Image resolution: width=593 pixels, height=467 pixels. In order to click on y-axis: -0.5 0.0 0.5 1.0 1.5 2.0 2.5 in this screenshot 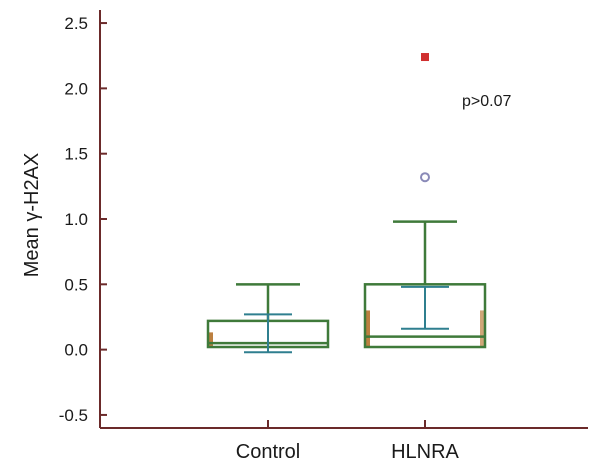, I will do `click(83, 219)`.